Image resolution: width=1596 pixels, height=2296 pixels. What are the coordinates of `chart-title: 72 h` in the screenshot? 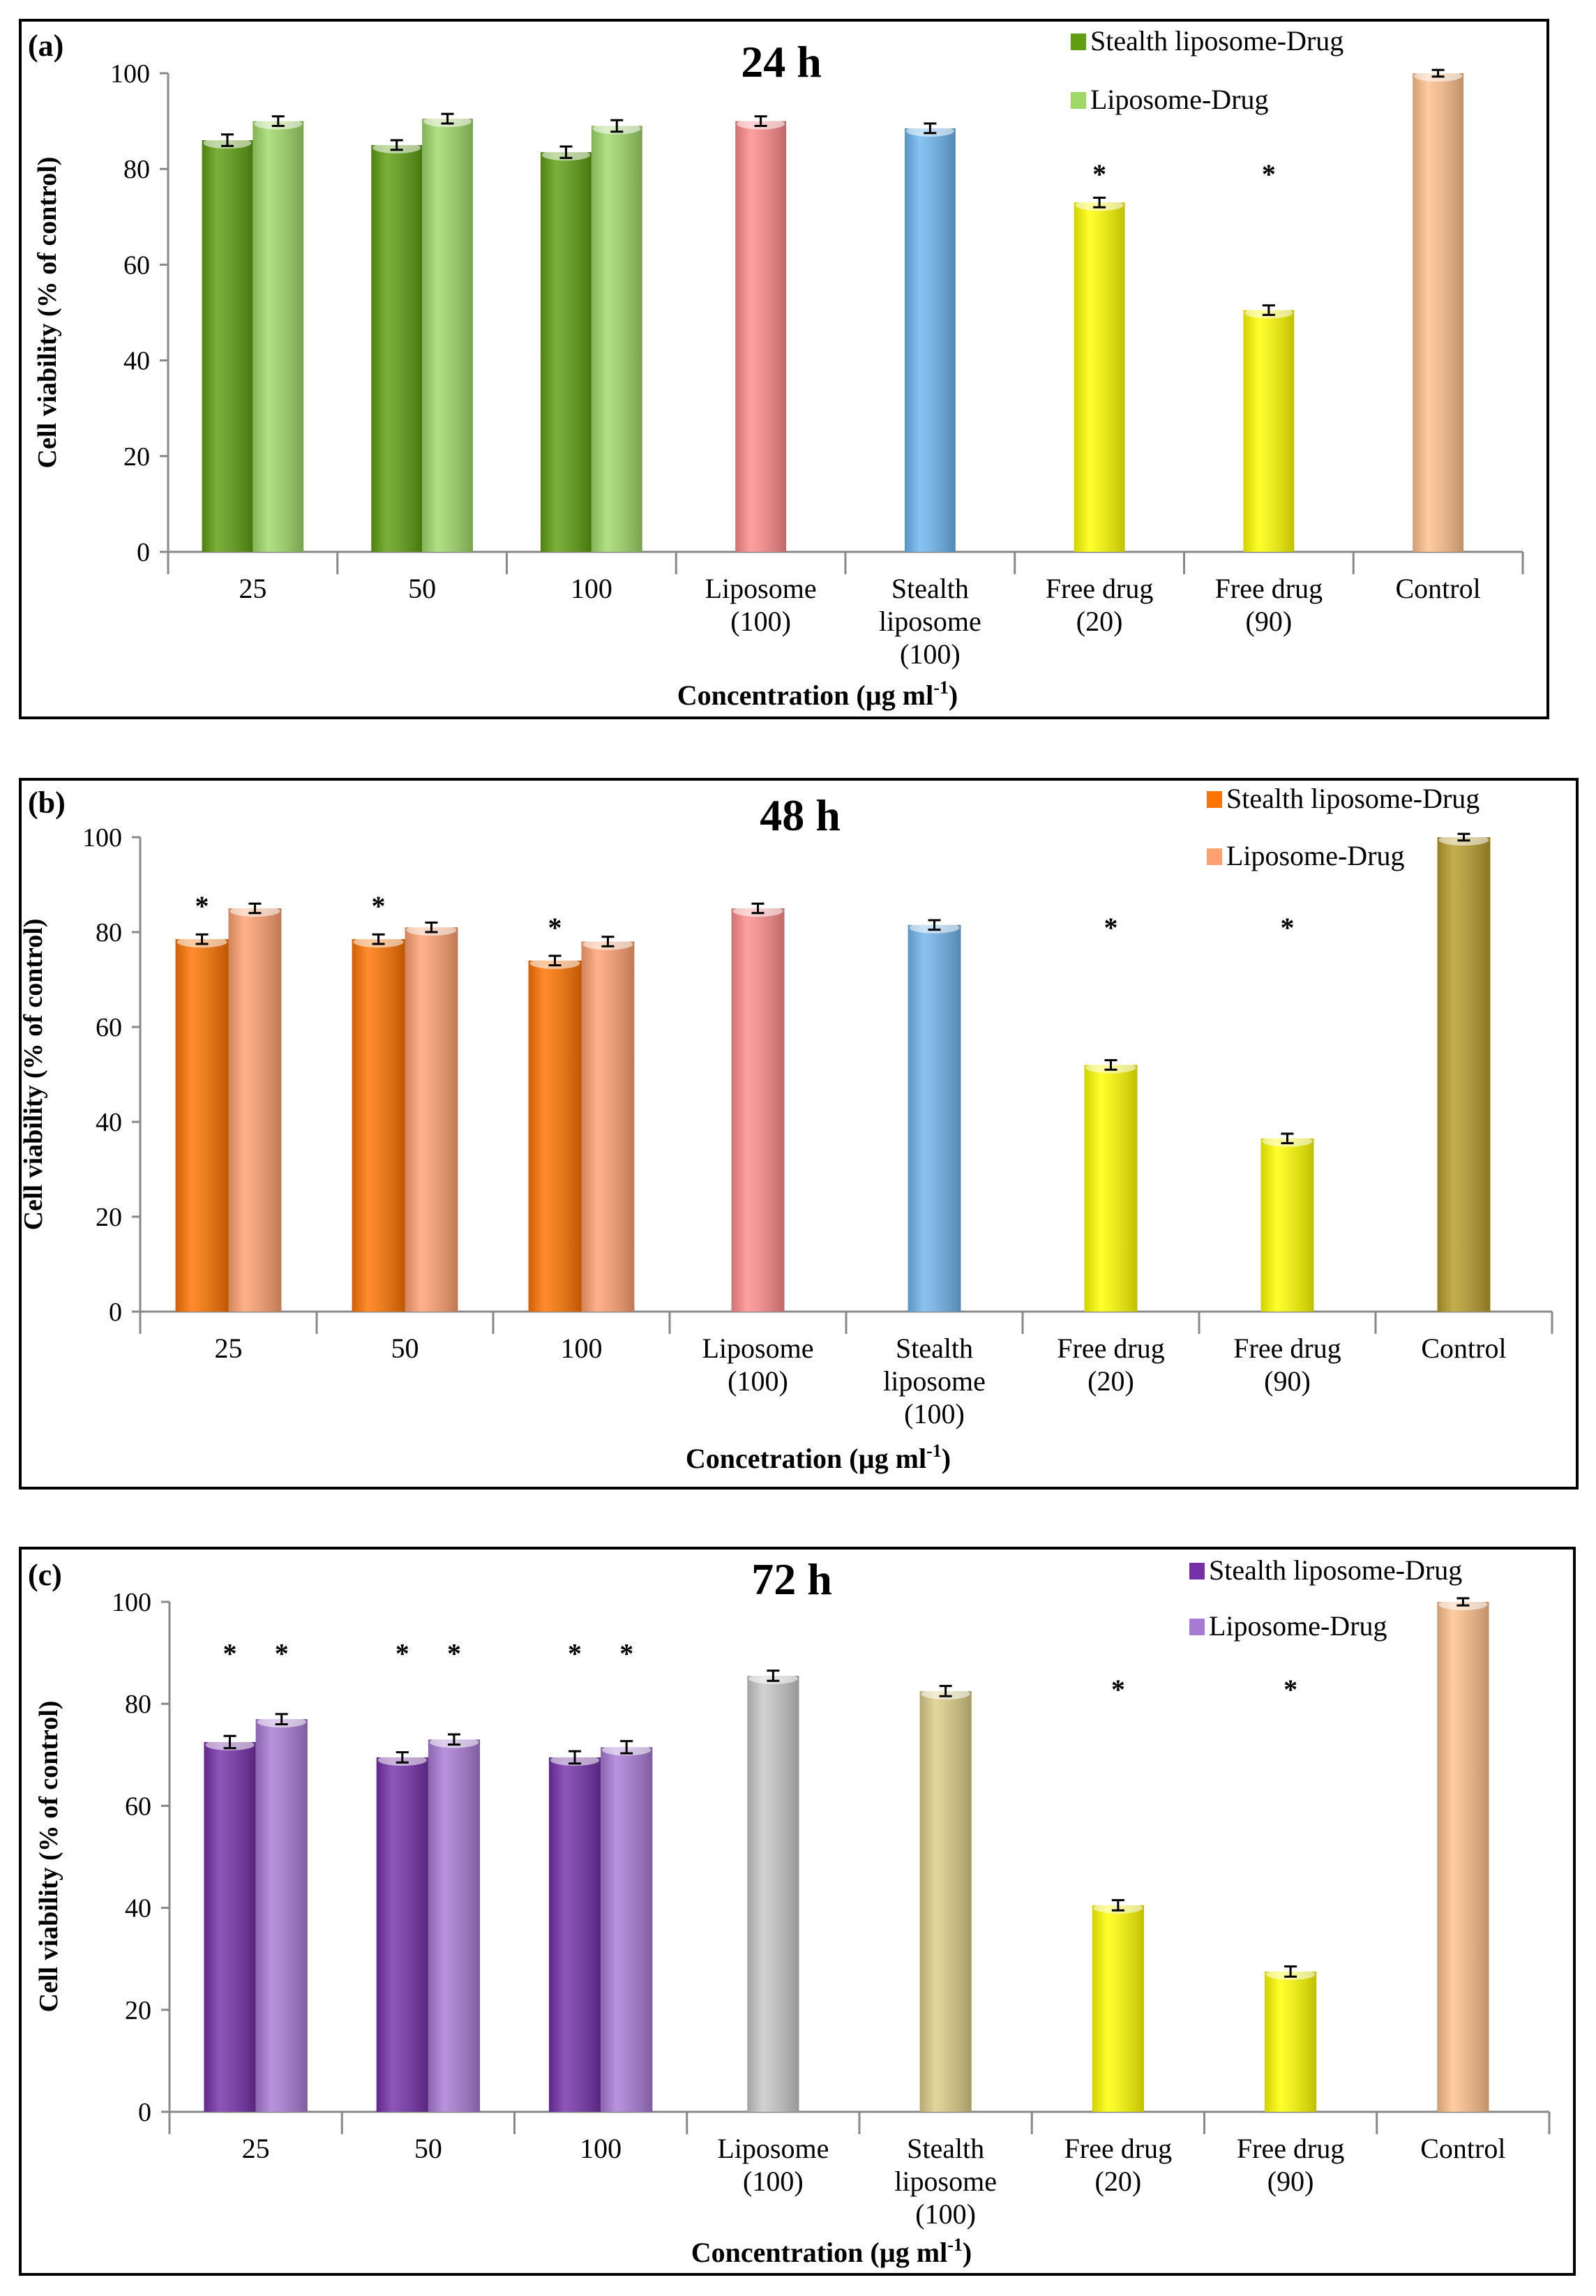 It's located at (791, 1579).